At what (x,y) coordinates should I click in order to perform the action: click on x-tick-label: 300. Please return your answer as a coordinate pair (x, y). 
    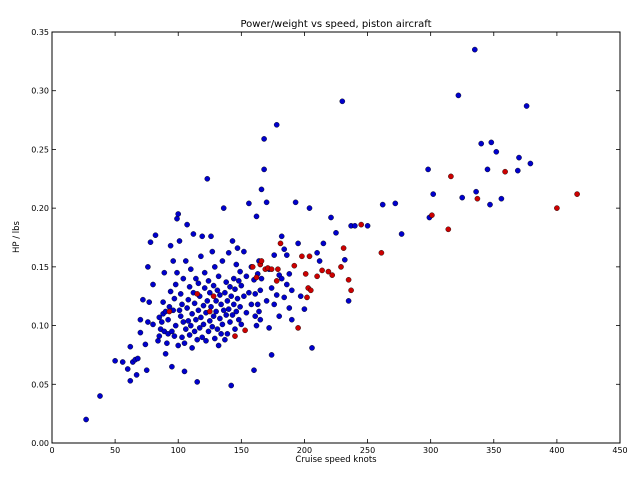
    Looking at the image, I should click on (430, 450).